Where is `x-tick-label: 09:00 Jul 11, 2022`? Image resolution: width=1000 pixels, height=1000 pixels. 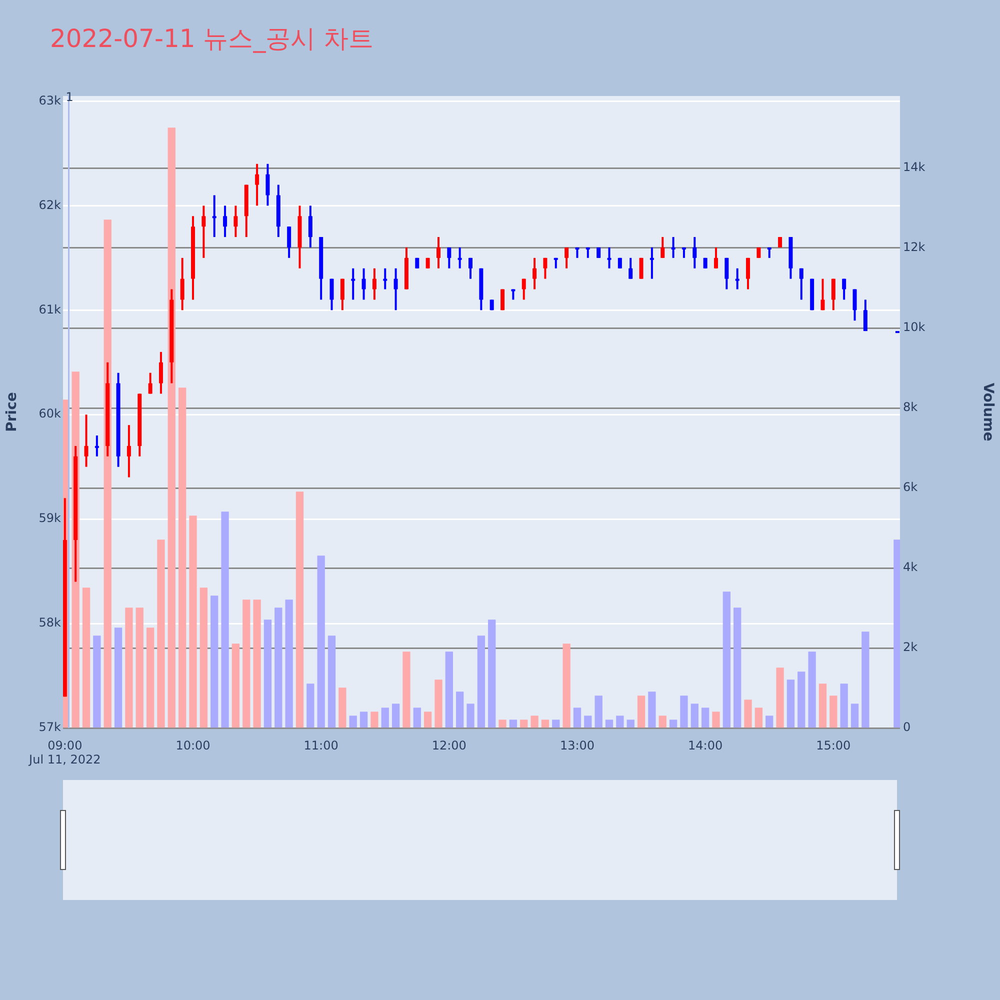 x-tick-label: 09:00 Jul 11, 2022 is located at coordinates (64, 752).